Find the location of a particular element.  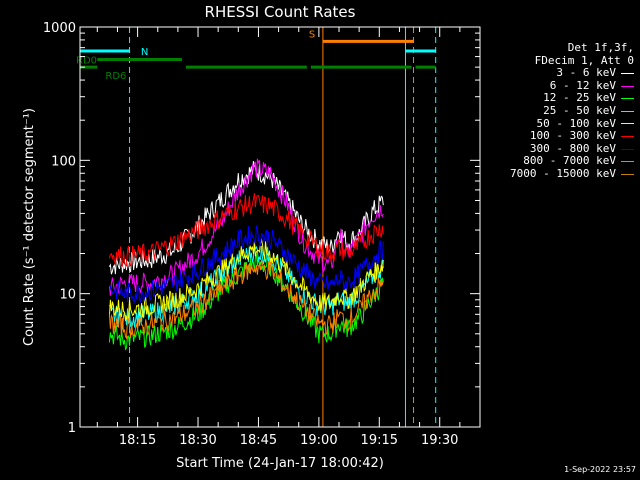

x-tick-label: 18:45 is located at coordinates (258, 440).